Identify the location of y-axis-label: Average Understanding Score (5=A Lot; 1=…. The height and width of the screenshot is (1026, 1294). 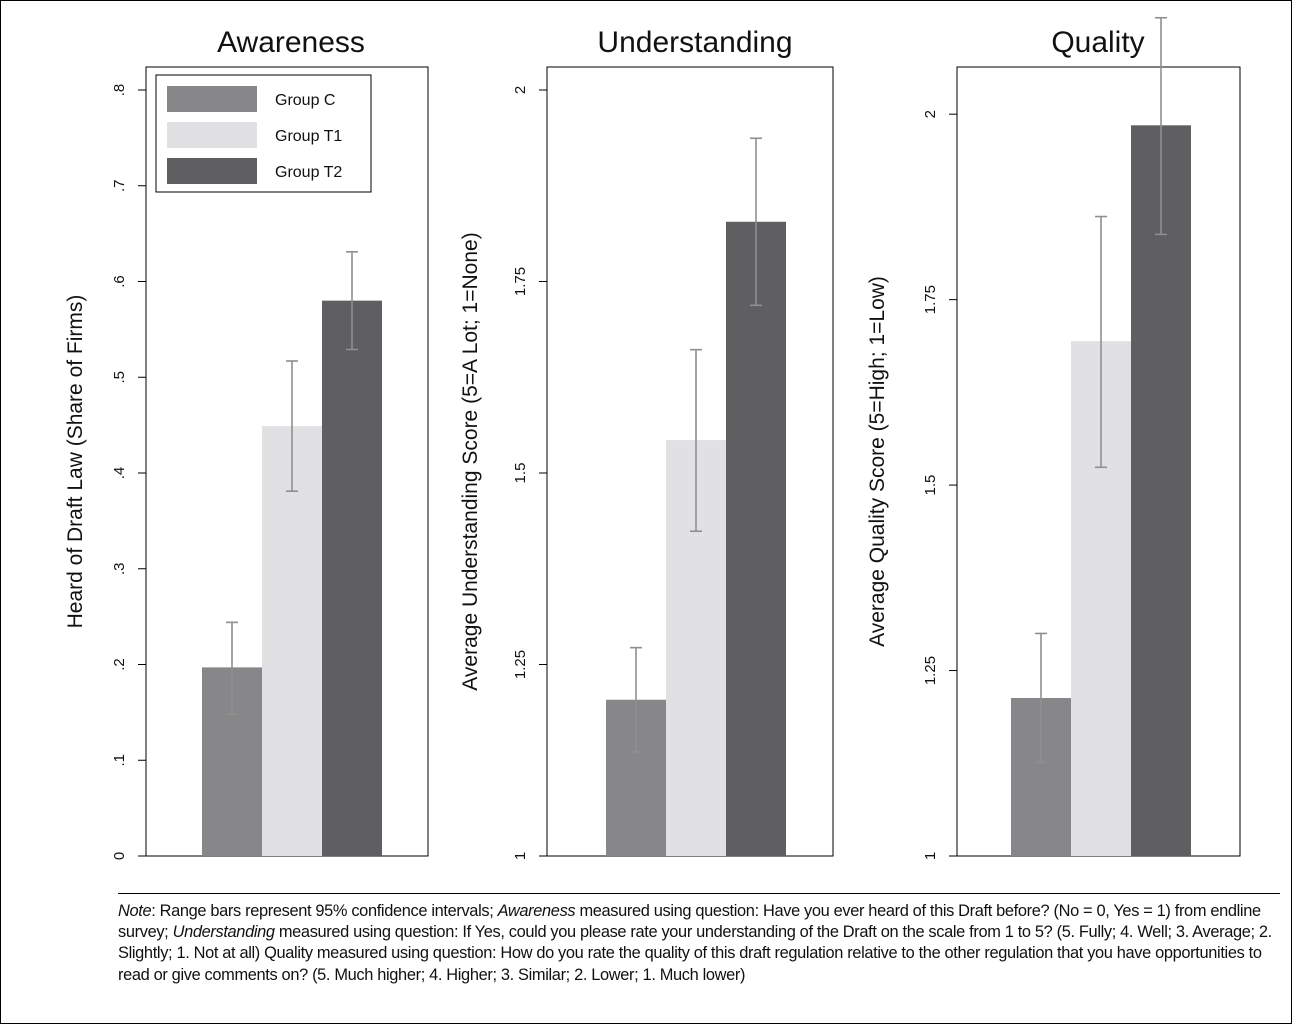
(470, 461).